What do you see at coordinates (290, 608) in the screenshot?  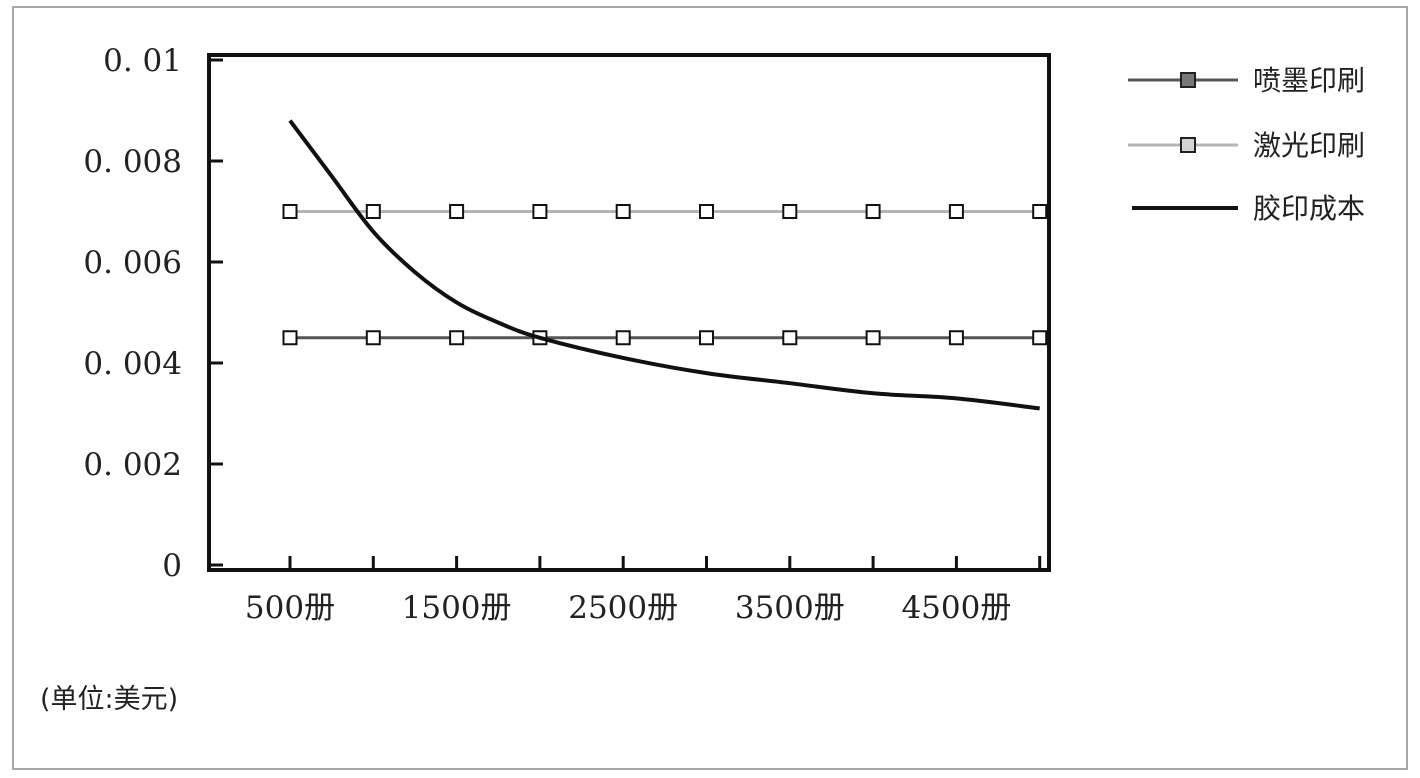 I see `x-tick-label: 500册` at bounding box center [290, 608].